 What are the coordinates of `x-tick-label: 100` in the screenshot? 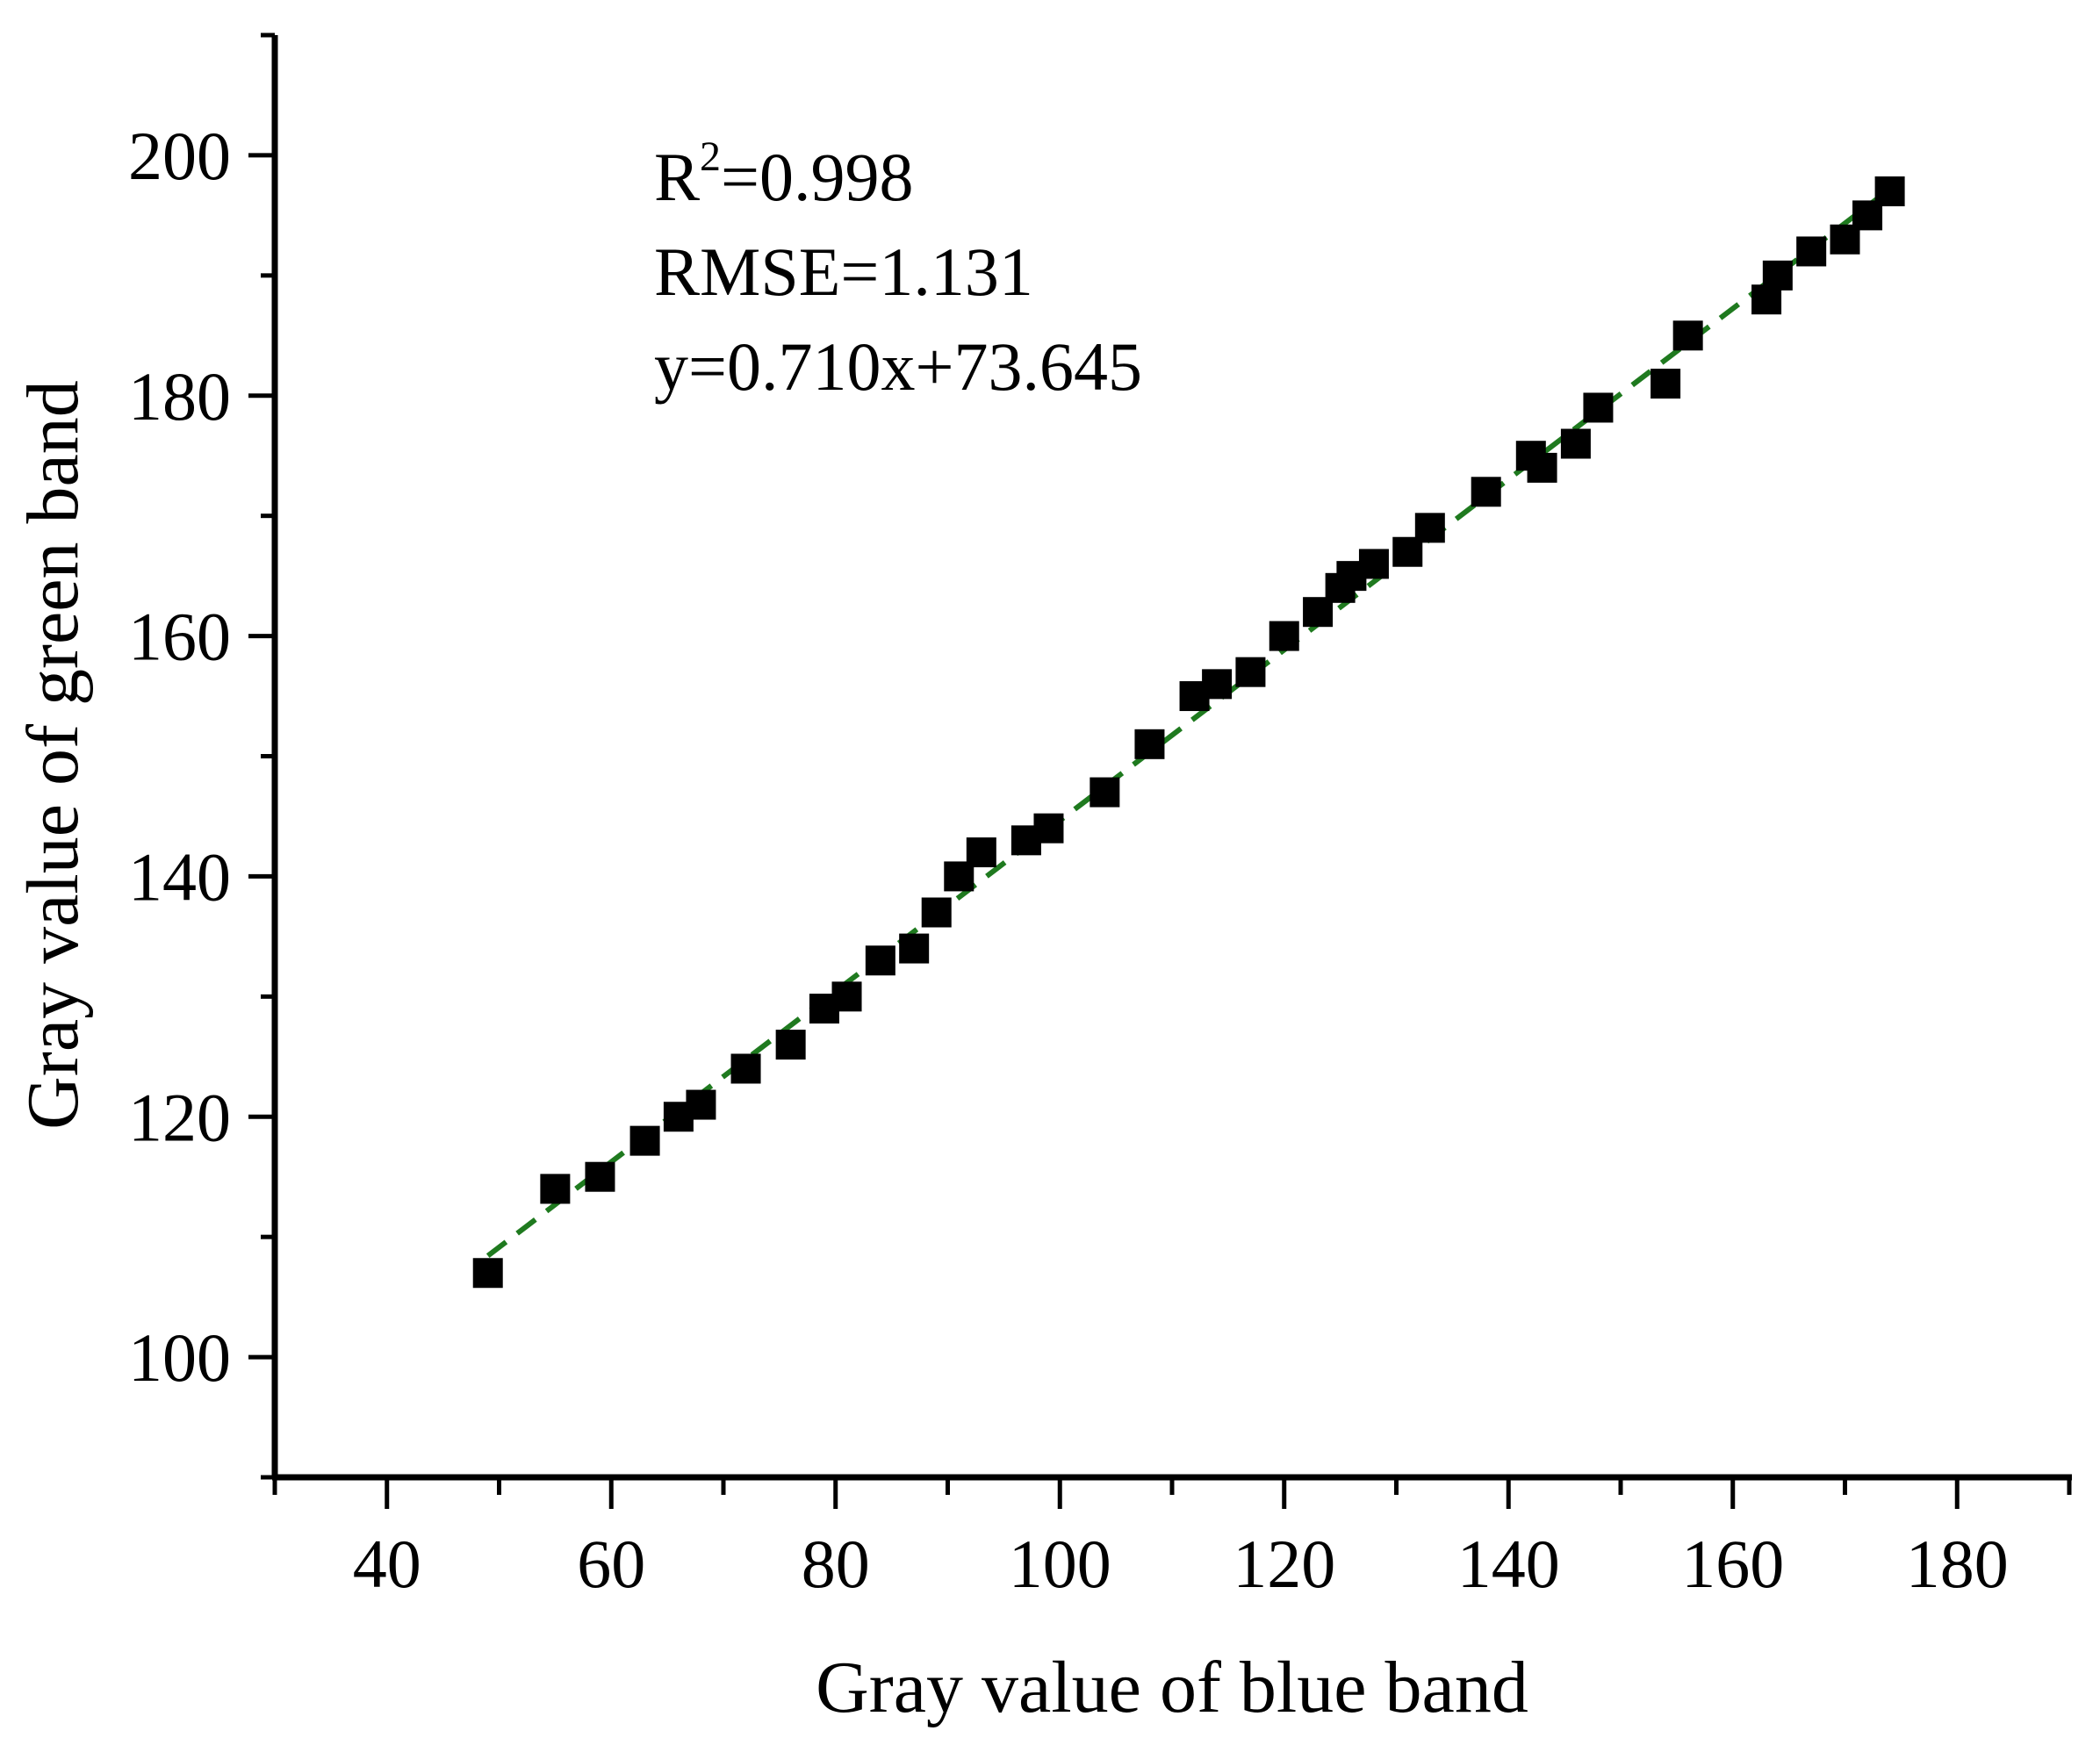 It's located at (1060, 1564).